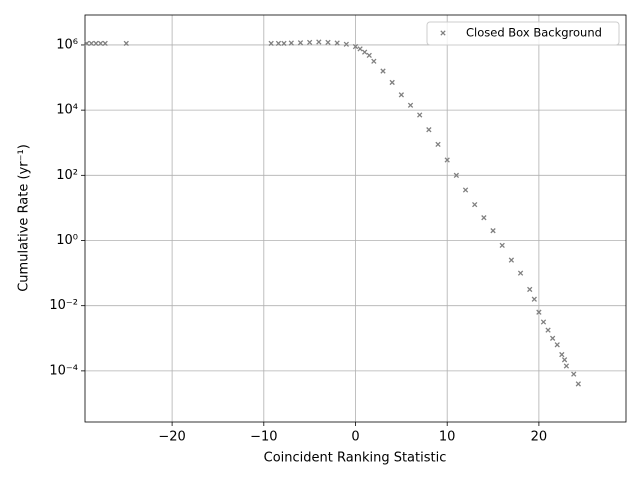 The height and width of the screenshot is (480, 640). What do you see at coordinates (63, 370) in the screenshot?
I see `y-tick-label: 10⁻⁴` at bounding box center [63, 370].